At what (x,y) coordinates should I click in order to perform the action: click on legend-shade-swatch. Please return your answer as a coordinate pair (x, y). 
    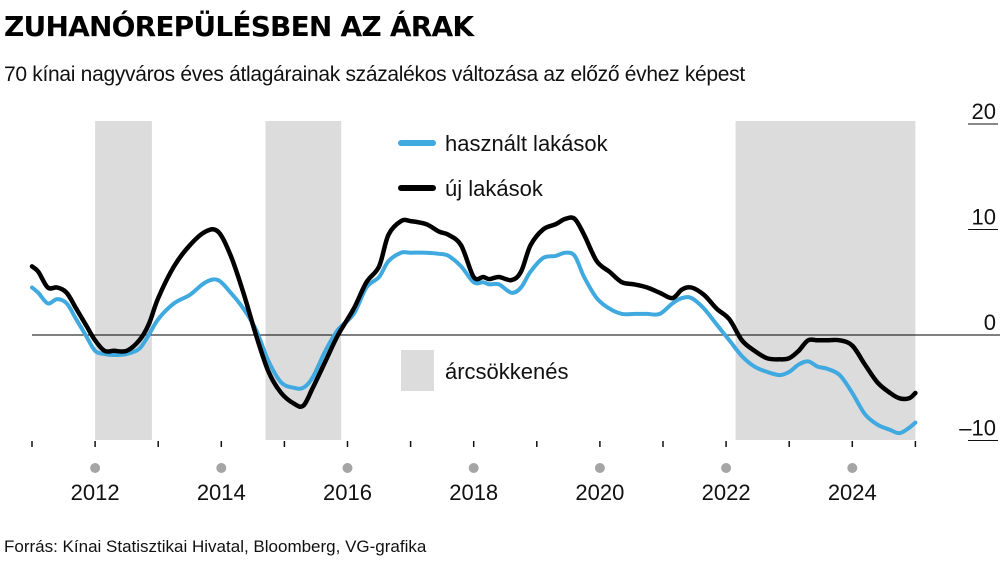
    Looking at the image, I should click on (417, 370).